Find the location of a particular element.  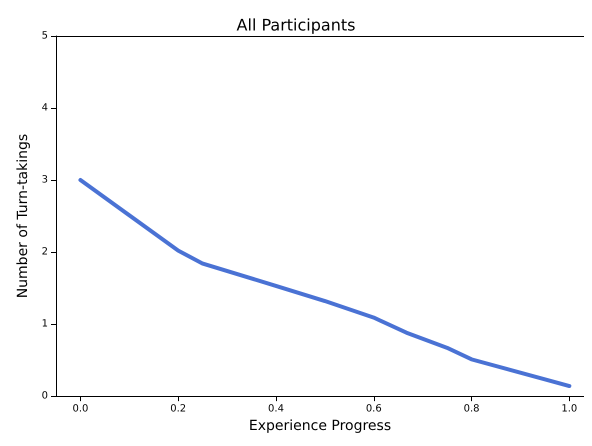

x-tick-label: 0.4 is located at coordinates (276, 409).